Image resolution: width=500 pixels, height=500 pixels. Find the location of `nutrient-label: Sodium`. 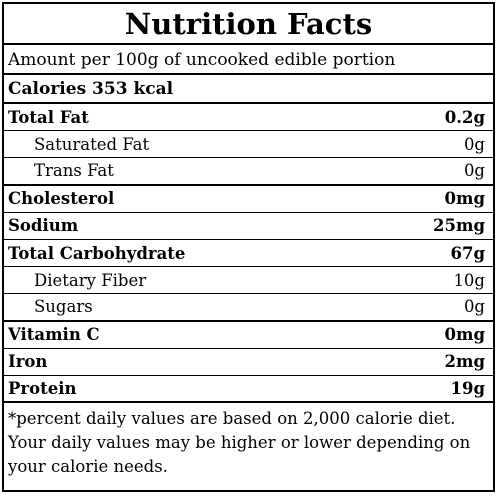

nutrient-label: Sodium is located at coordinates (43, 226).